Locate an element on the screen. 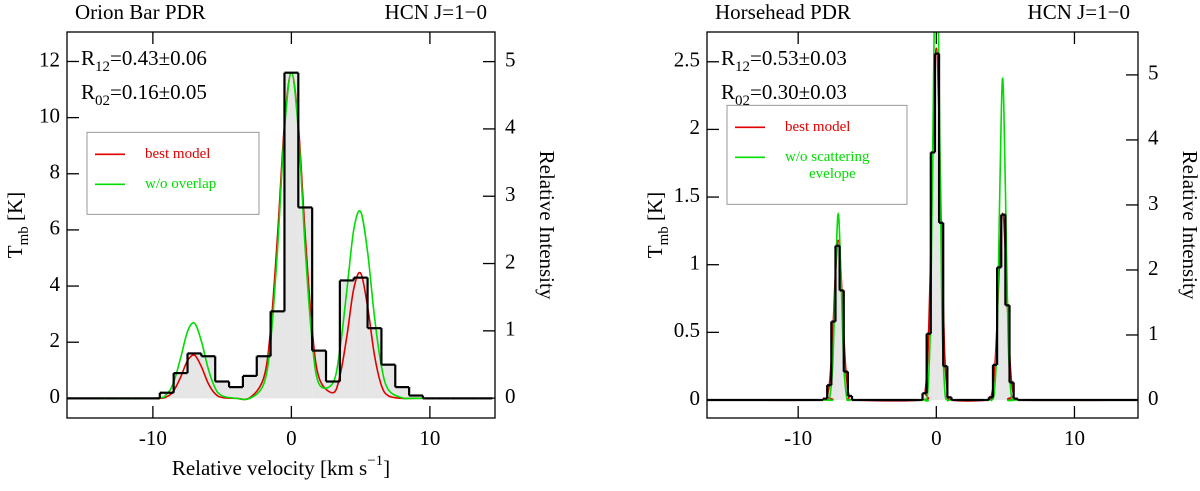  y-tick-label: 1 is located at coordinates (695, 263).